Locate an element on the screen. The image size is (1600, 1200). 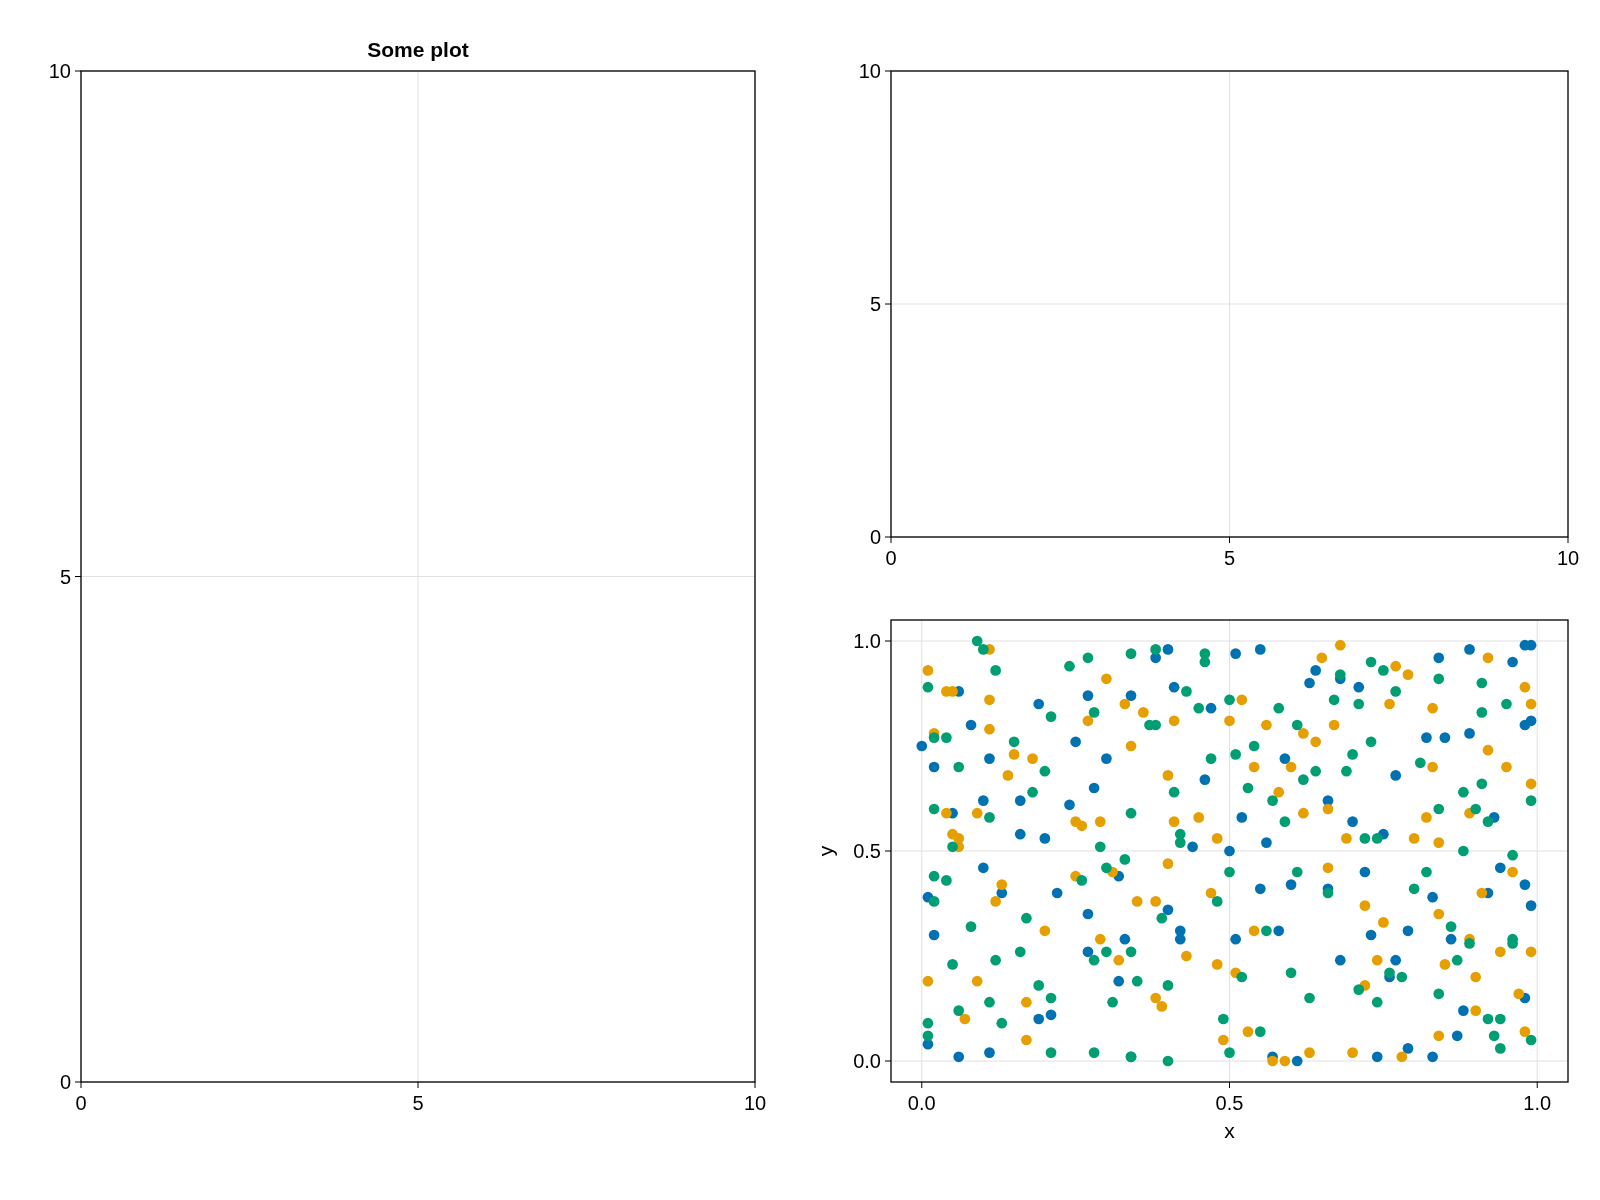
y-tick-label: 0.5 is located at coordinates (867, 851).